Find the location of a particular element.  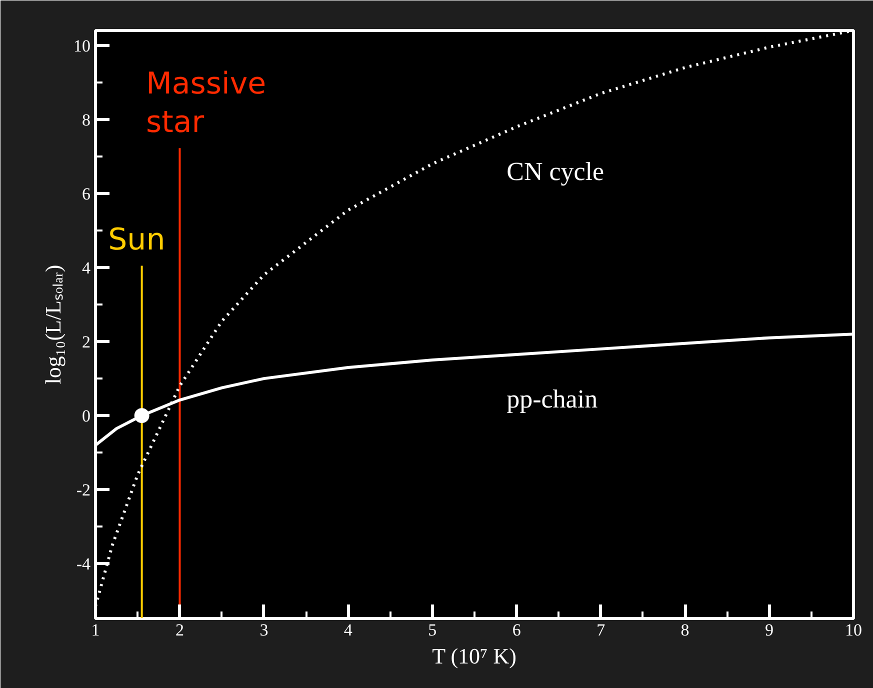

y-tick-label: 4 is located at coordinates (86, 268).